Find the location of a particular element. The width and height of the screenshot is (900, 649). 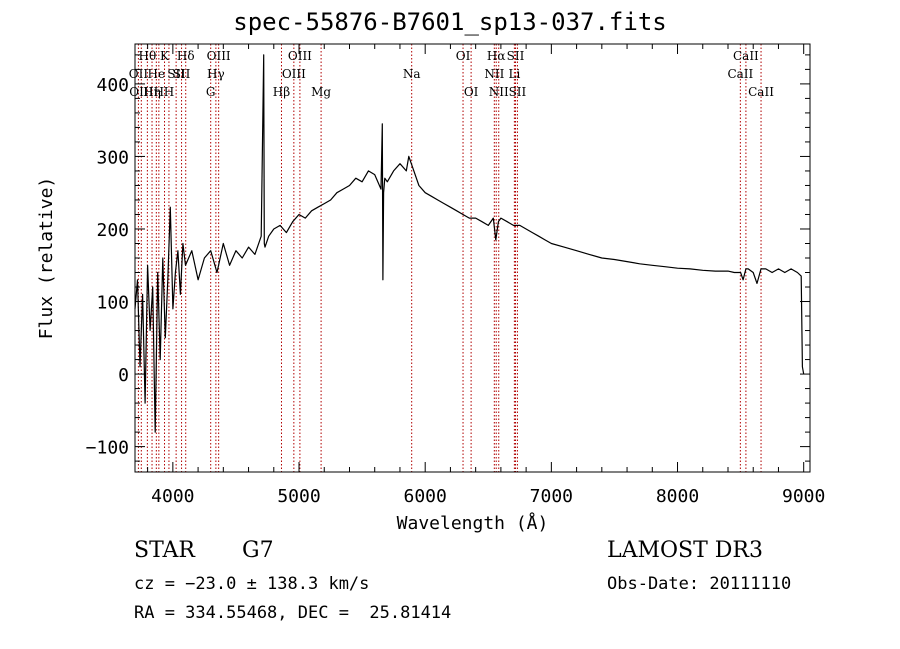

line-marker-label: Li is located at coordinates (514, 74).